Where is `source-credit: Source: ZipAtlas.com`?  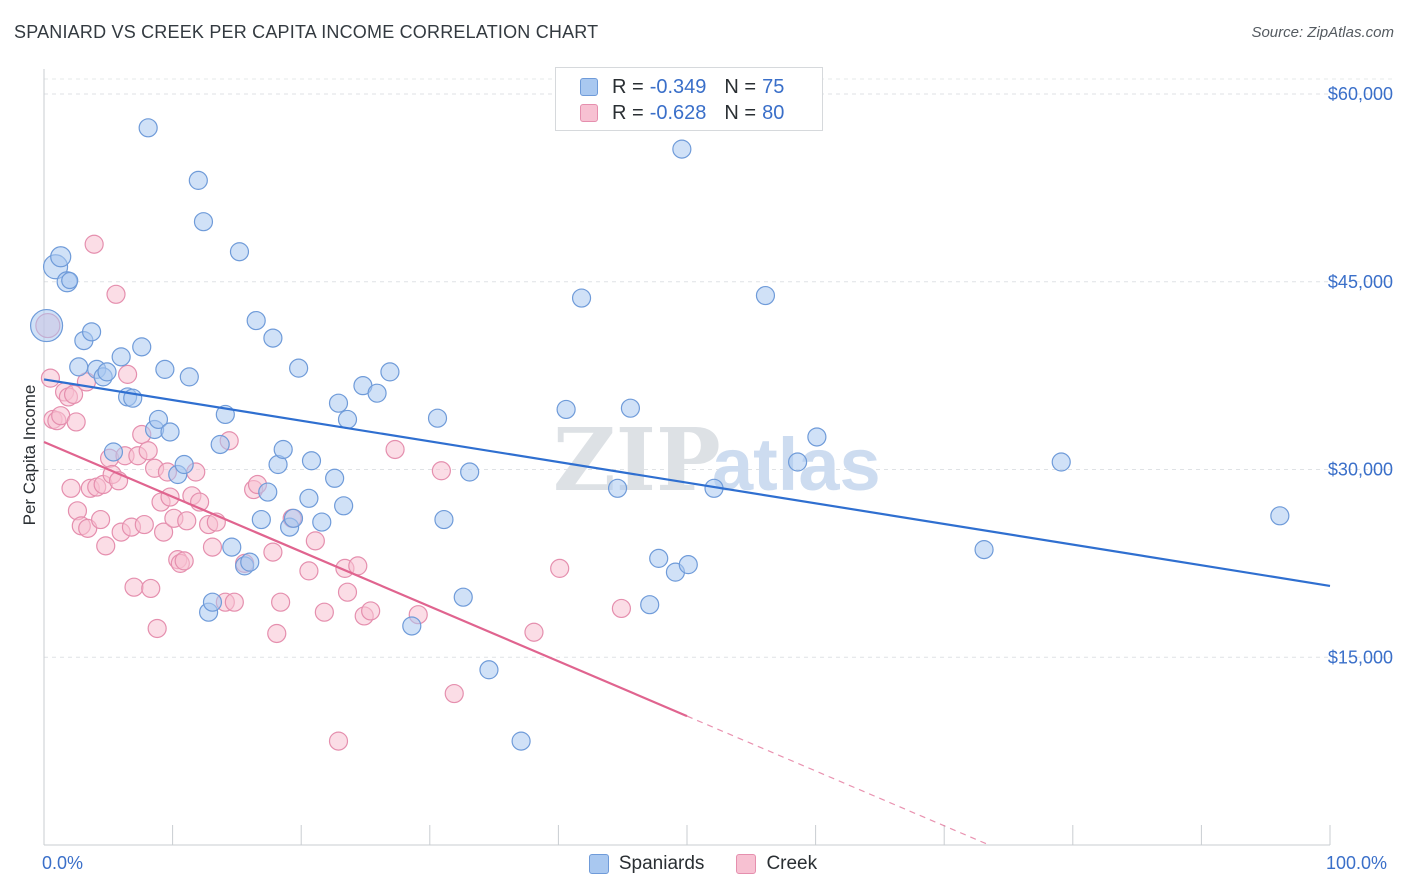 source-credit: Source: ZipAtlas.com is located at coordinates (1322, 32).